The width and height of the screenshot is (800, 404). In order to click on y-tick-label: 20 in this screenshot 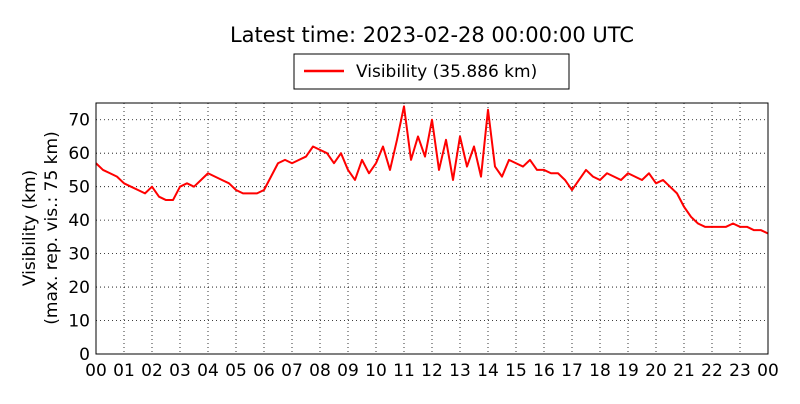, I will do `click(79, 288)`.